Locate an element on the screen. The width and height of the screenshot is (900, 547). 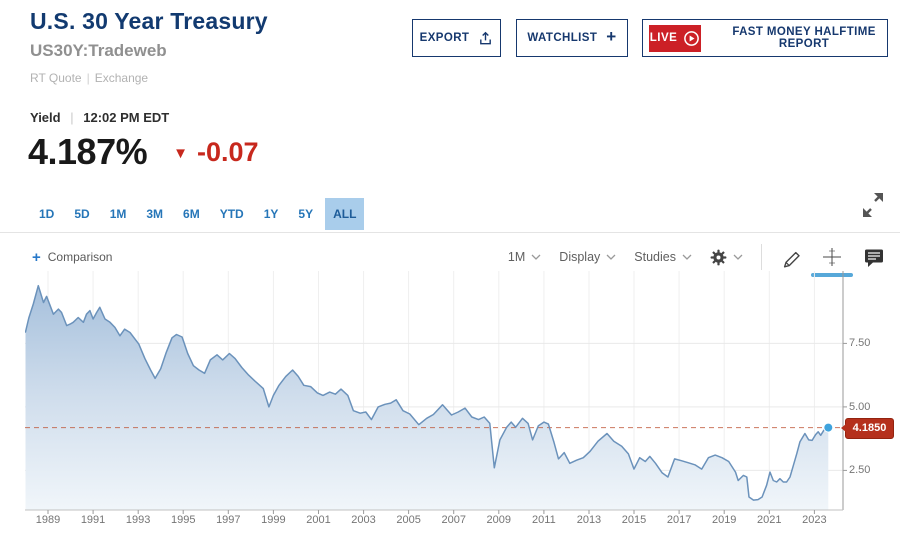
x-tick-label: 1995 is located at coordinates (183, 520).